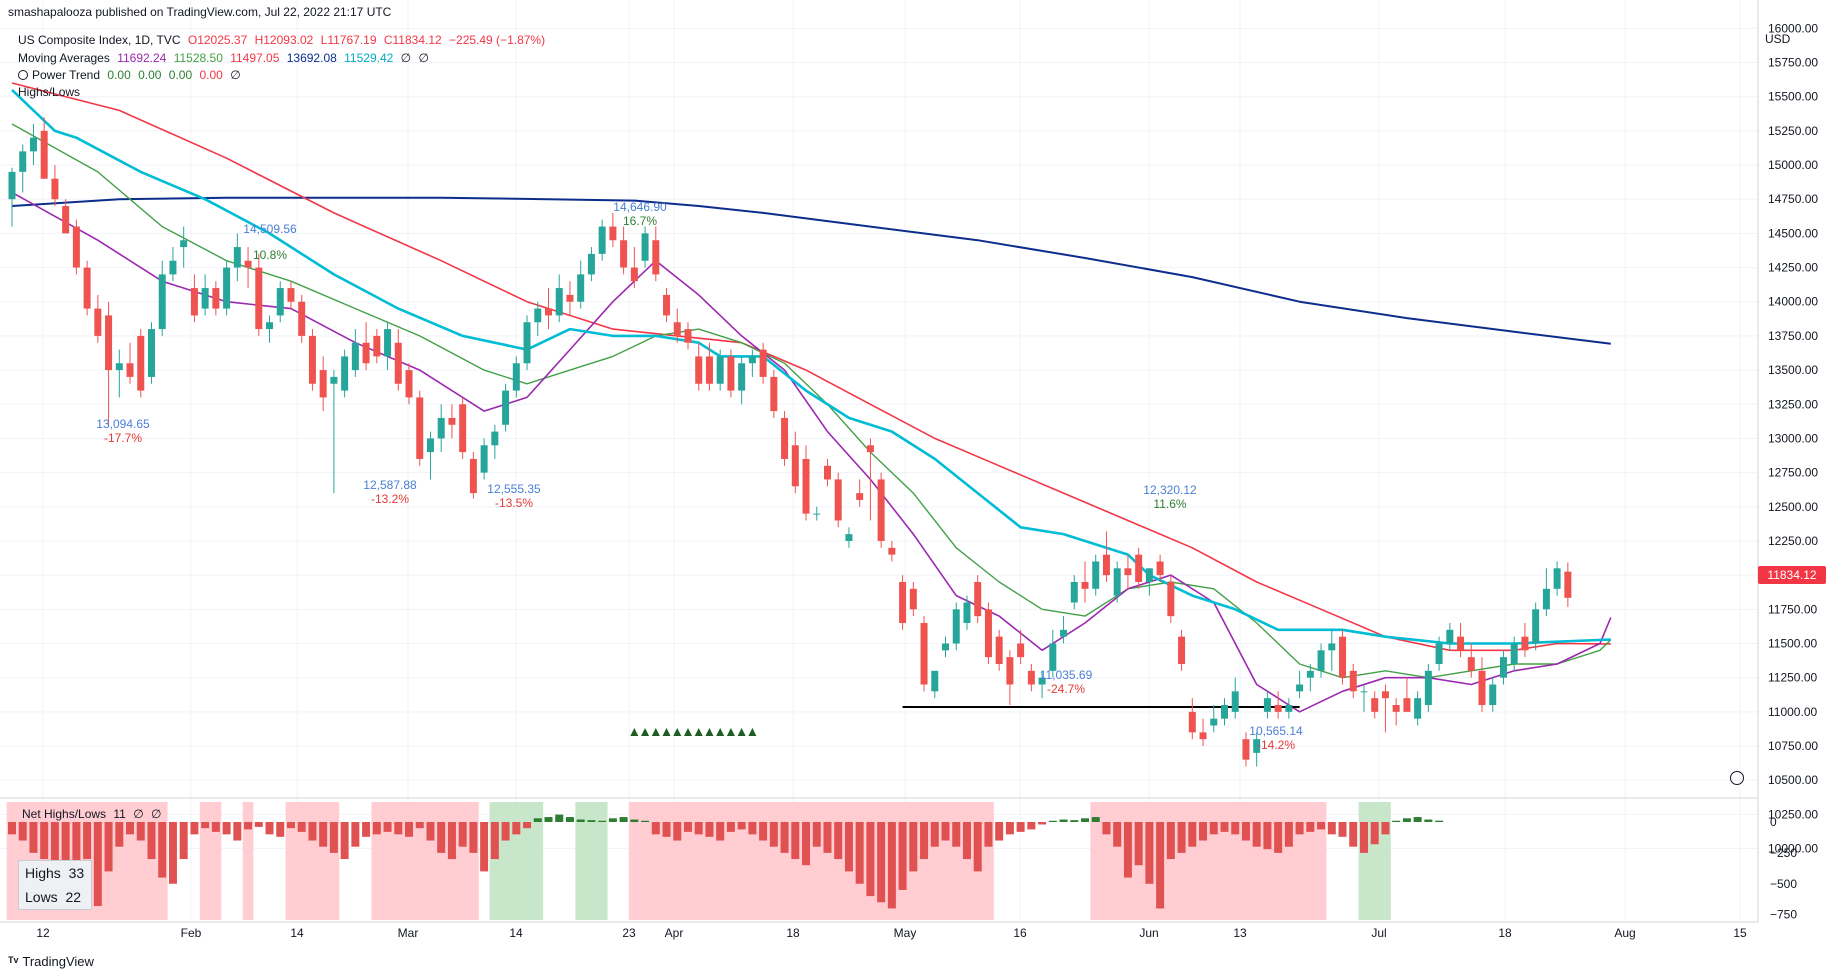 This screenshot has width=1834, height=979. I want to click on annotation-pct: -13.2%, so click(390, 499).